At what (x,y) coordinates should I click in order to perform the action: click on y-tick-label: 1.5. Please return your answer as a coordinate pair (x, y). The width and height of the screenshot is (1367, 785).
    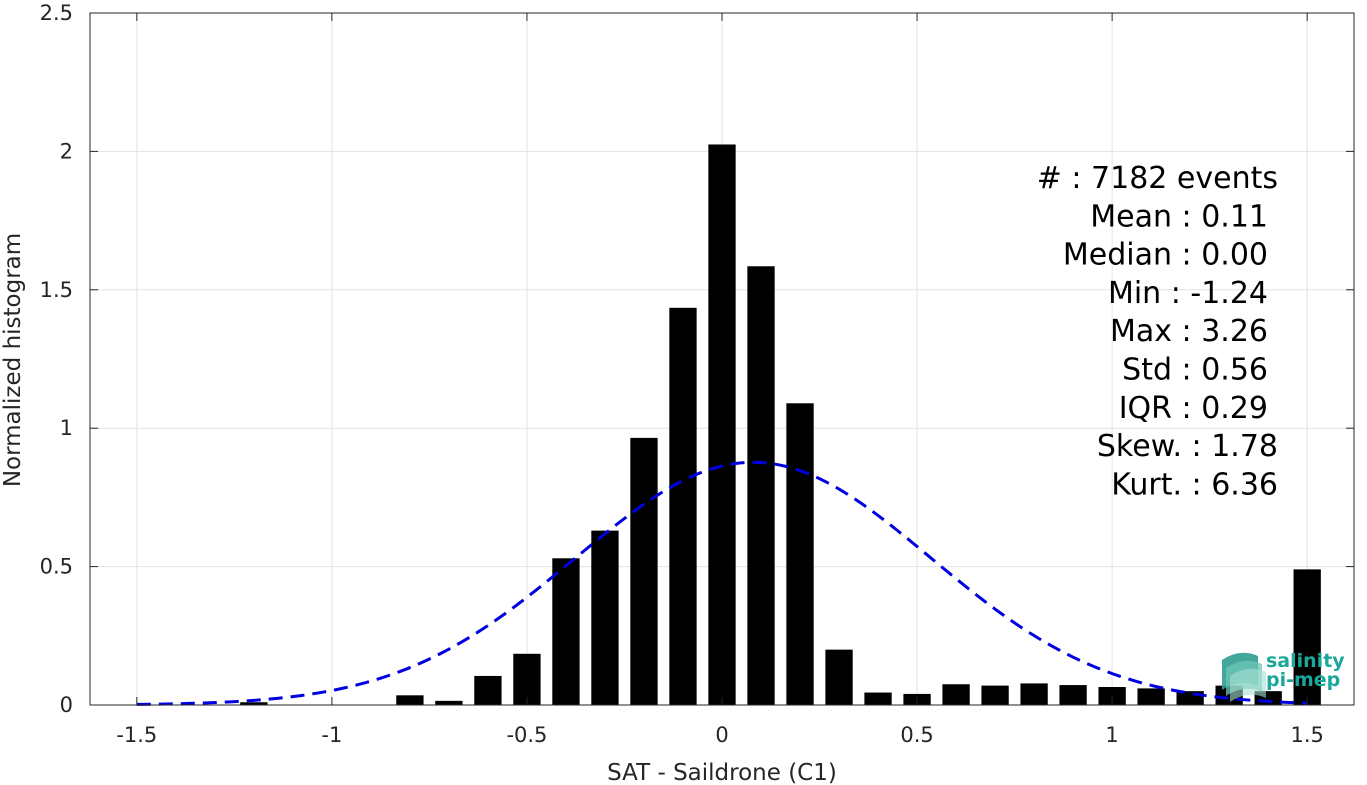
    Looking at the image, I should click on (56, 290).